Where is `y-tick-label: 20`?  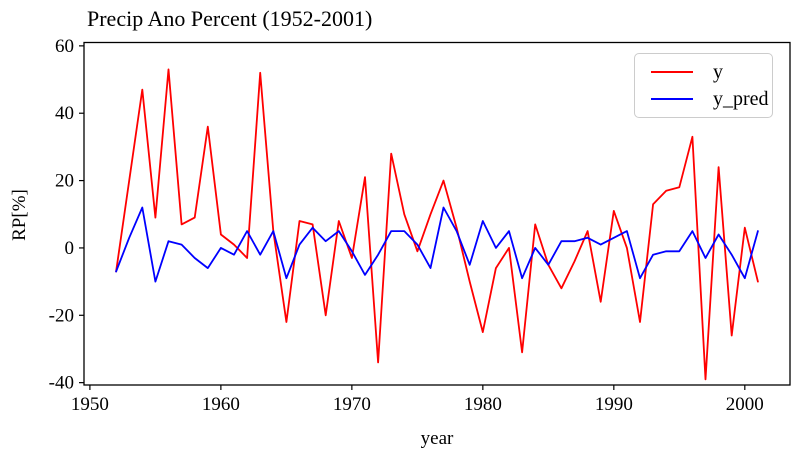 y-tick-label: 20 is located at coordinates (64, 181).